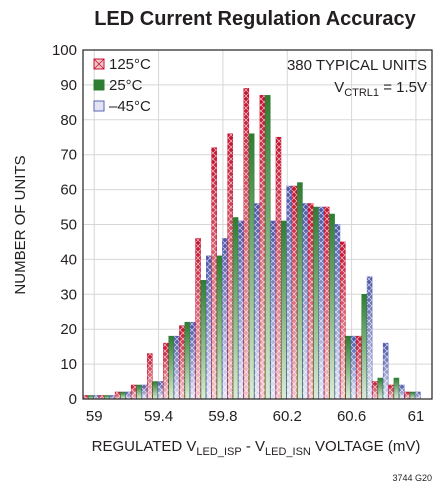  I want to click on annotation-line-2: VCTRL1 = 1.5V, so click(380, 89).